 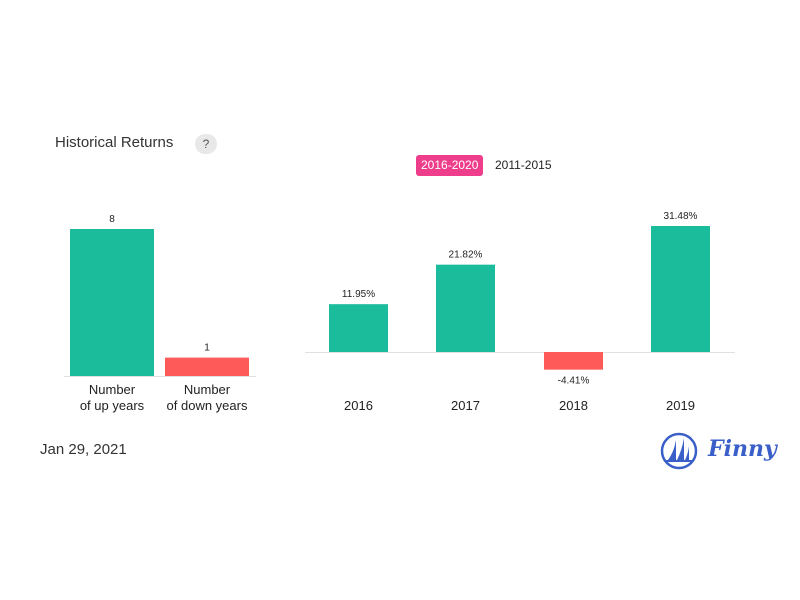 What do you see at coordinates (742, 449) in the screenshot?
I see `brand-name: Finny` at bounding box center [742, 449].